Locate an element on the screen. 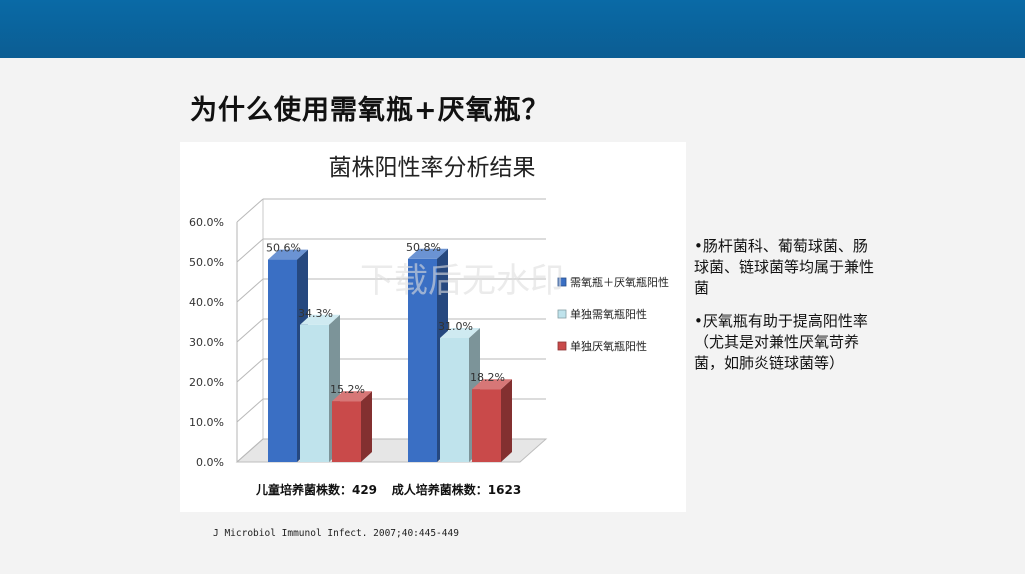  data-label: 31.0% is located at coordinates (455, 326).